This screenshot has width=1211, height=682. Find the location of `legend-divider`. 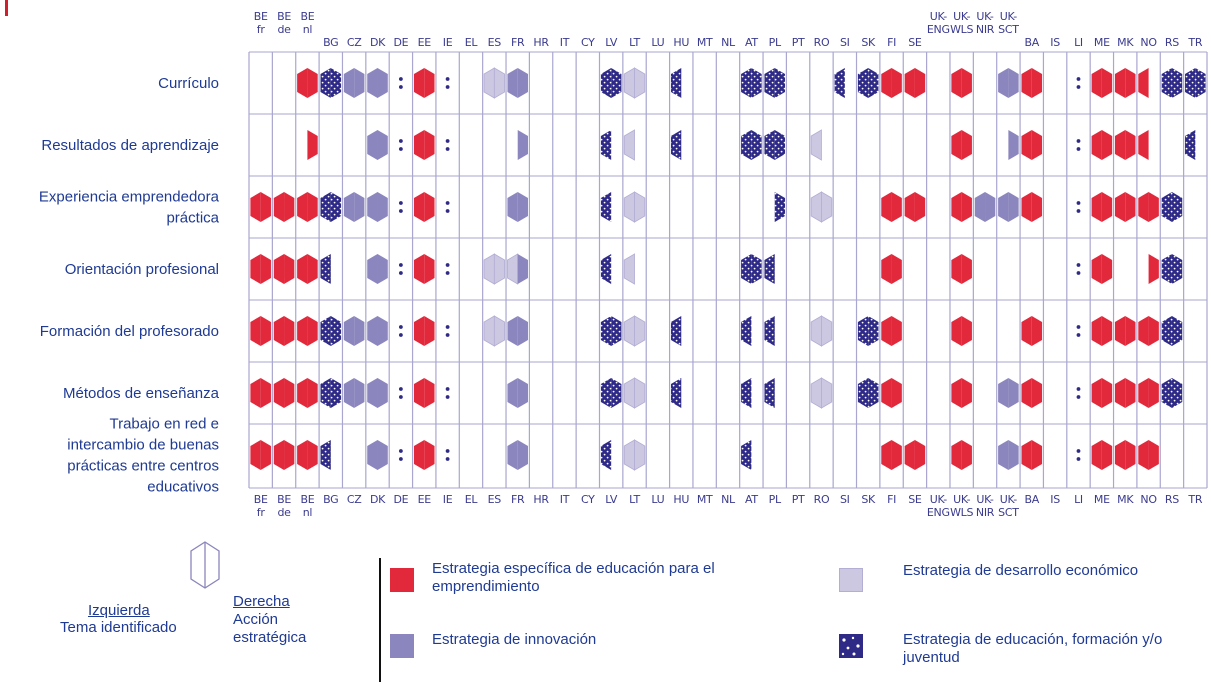

legend-divider is located at coordinates (380, 620).